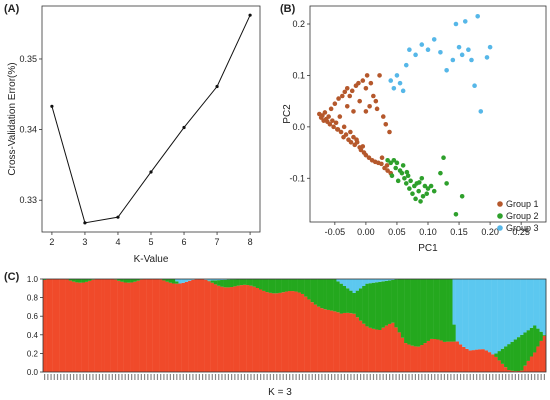 The image size is (550, 400). I want to click on panel-c-yaxis: 0.0 0.2 0.4 0.6 0.8 1.0, so click(35, 326).